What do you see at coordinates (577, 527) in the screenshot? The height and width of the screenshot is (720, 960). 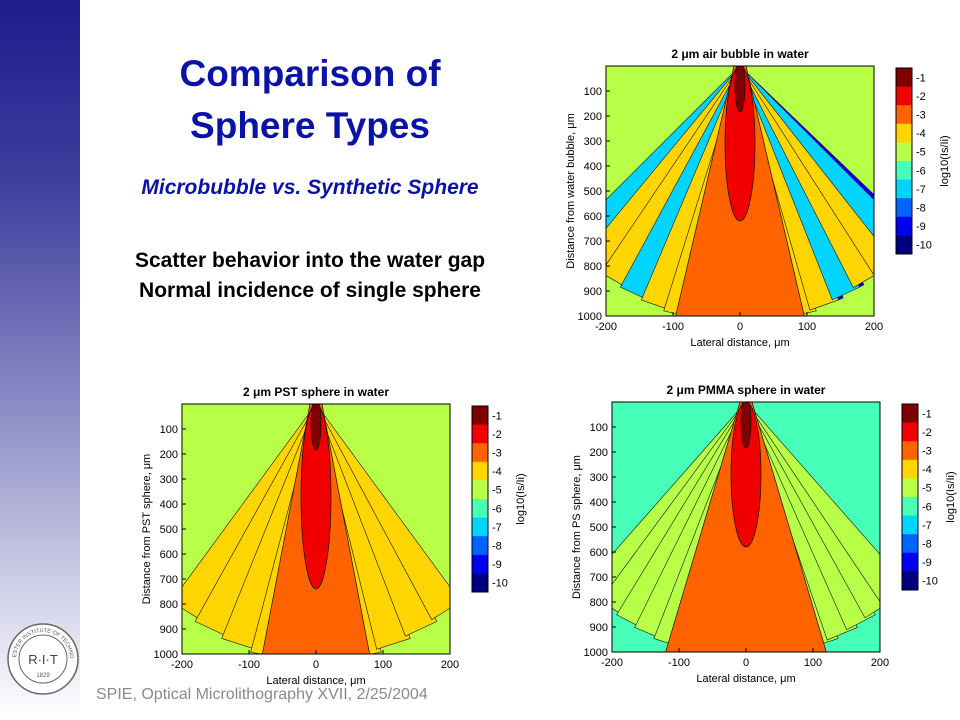 I see `y-axis-label: Distance from PS sphere, μm` at bounding box center [577, 527].